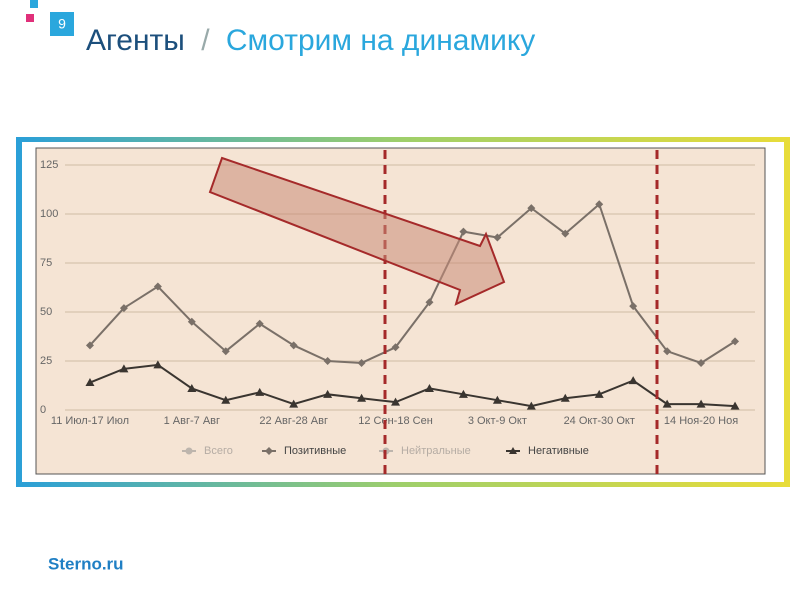  What do you see at coordinates (86, 563) in the screenshot?
I see `footer-logo: Sterno.ru` at bounding box center [86, 563].